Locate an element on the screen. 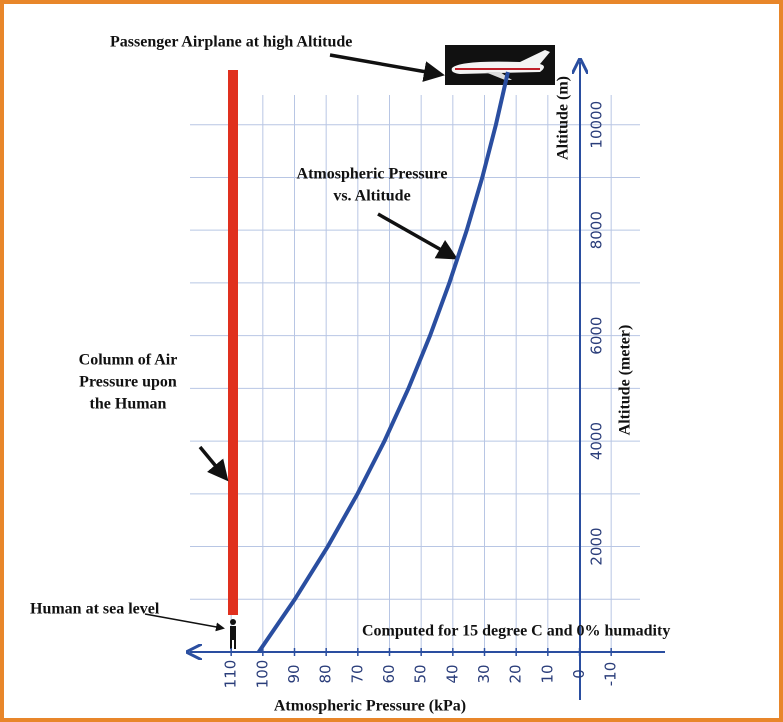 The width and height of the screenshot is (783, 722). x-tick-label: 10 is located at coordinates (547, 673).